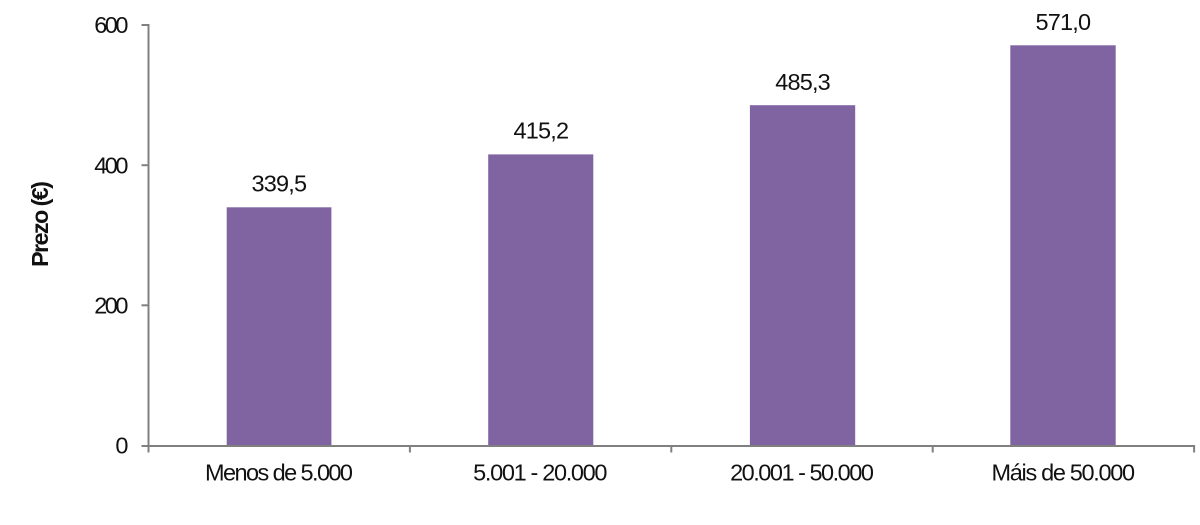 The height and width of the screenshot is (525, 1200). What do you see at coordinates (280, 184) in the screenshot?
I see `svg-text: 339,5` at bounding box center [280, 184].